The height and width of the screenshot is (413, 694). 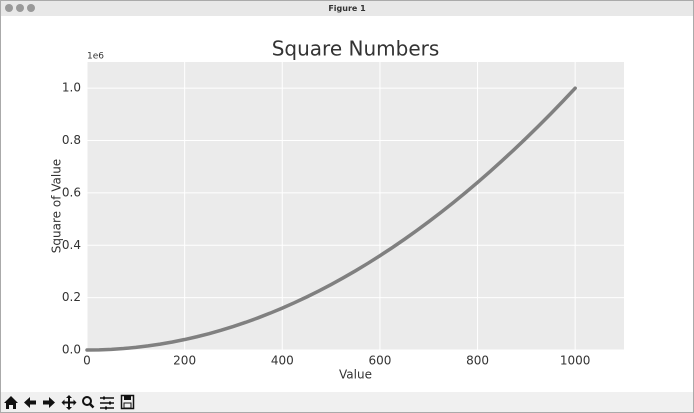 I want to click on zoom-tool-button, so click(x=87, y=401).